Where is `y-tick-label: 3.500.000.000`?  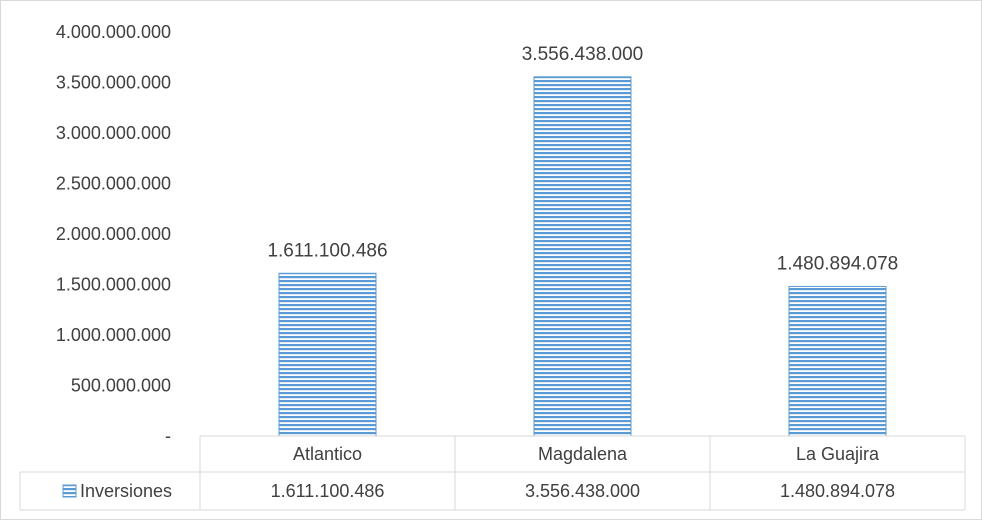
y-tick-label: 3.500.000.000 is located at coordinates (113, 83).